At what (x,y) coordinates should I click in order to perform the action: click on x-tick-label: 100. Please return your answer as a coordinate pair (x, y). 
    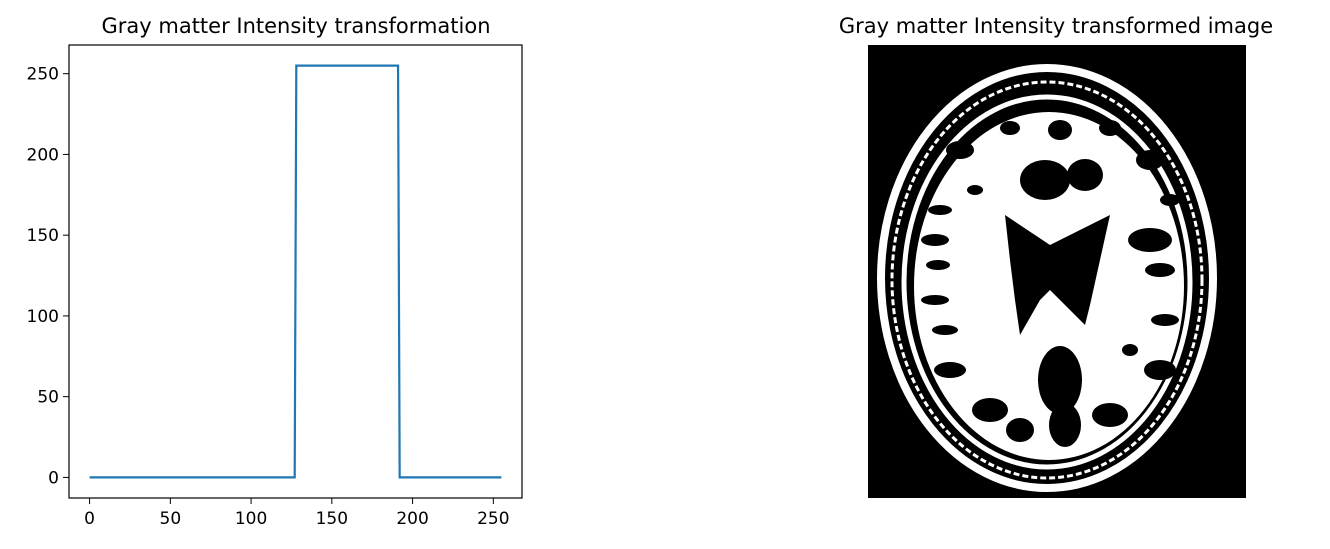
    Looking at the image, I should click on (251, 519).